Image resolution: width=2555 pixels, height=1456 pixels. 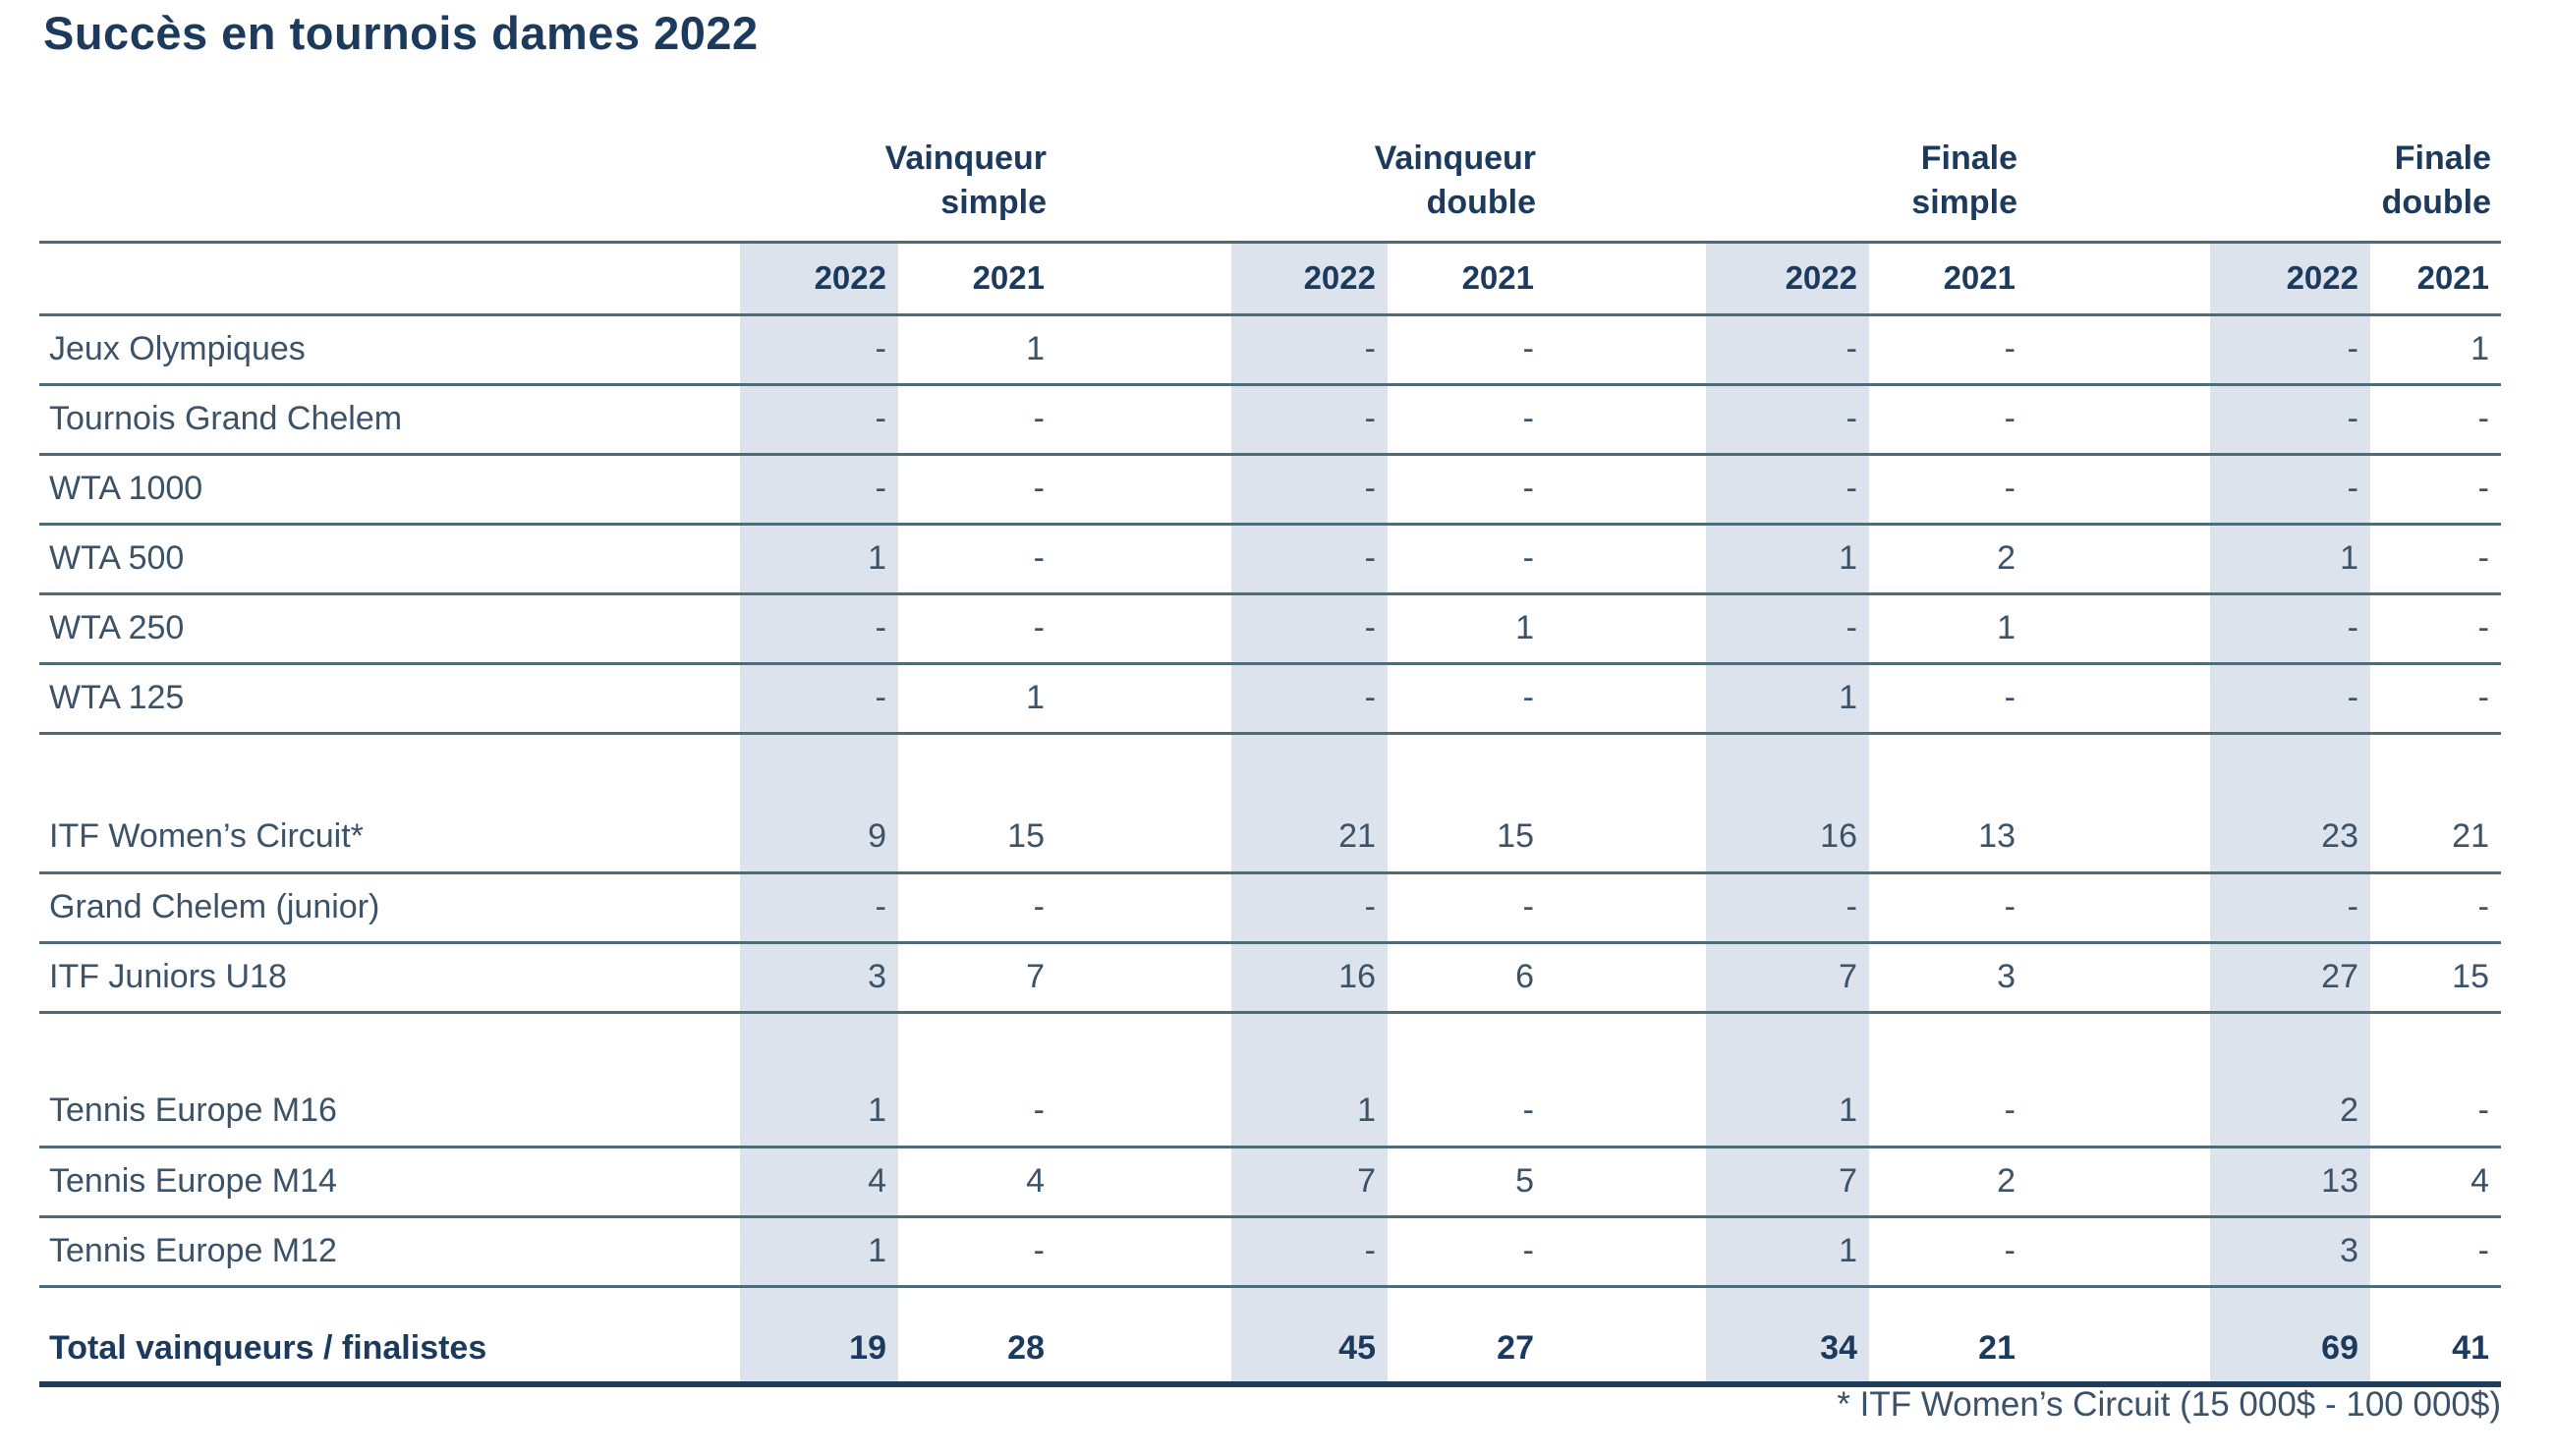 What do you see at coordinates (819, 1351) in the screenshot?
I see `value-2022: 19` at bounding box center [819, 1351].